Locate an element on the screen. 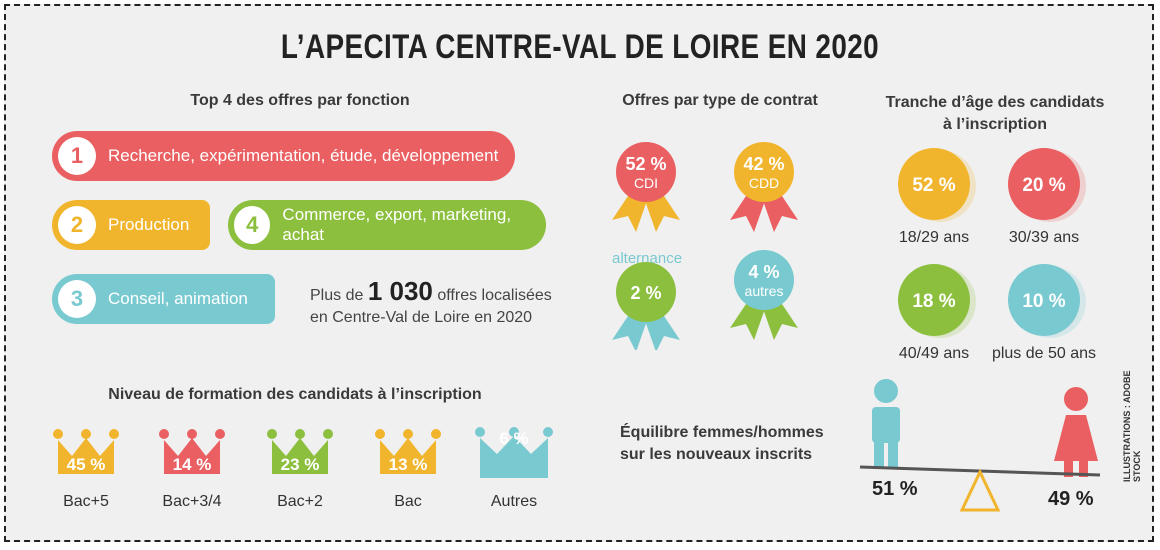  education-crown: 6 % Autres is located at coordinates (514, 468).